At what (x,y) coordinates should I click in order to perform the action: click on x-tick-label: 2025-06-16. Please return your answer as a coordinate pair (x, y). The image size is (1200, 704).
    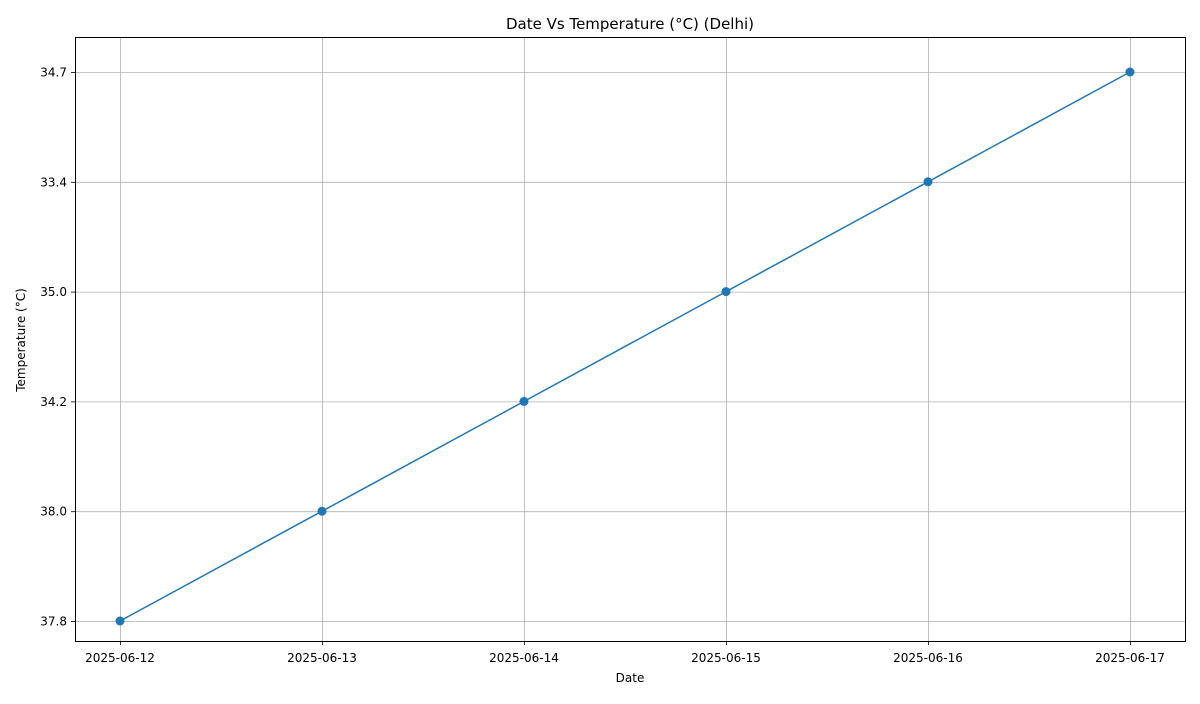
    Looking at the image, I should click on (928, 658).